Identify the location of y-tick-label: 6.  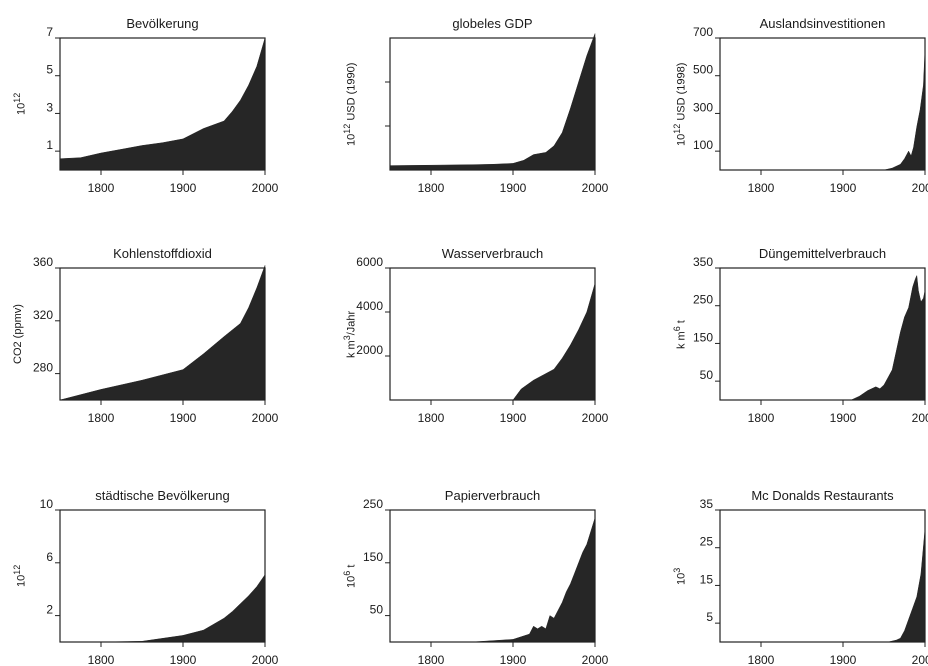
(49, 557).